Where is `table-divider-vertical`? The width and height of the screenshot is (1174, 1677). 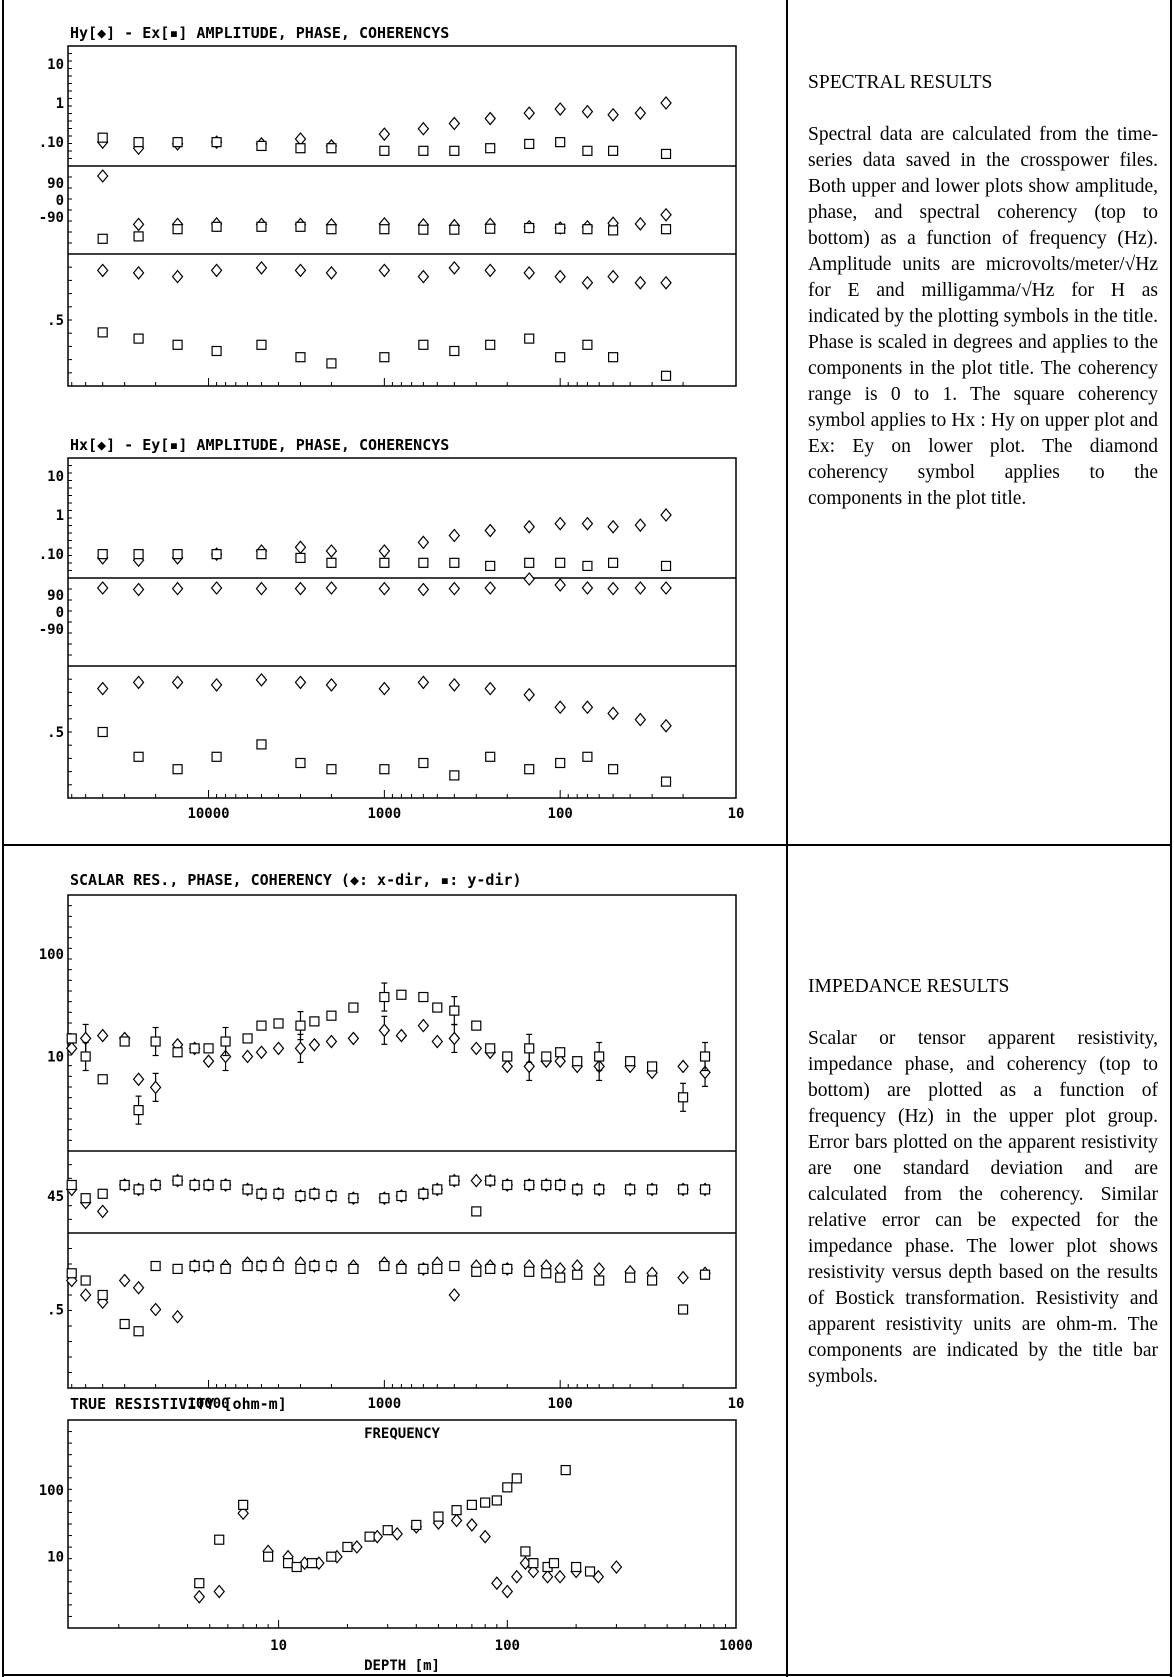
table-divider-vertical is located at coordinates (787, 838).